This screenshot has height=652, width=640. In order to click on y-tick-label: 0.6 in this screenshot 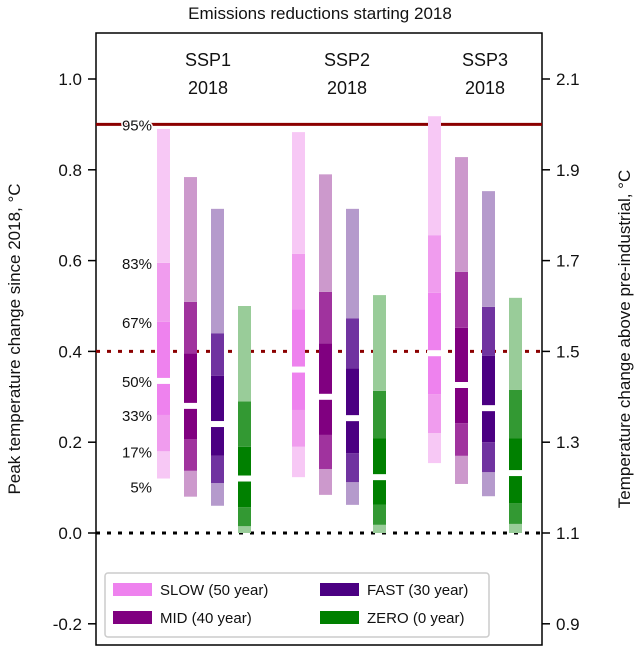, I will do `click(70, 261)`.